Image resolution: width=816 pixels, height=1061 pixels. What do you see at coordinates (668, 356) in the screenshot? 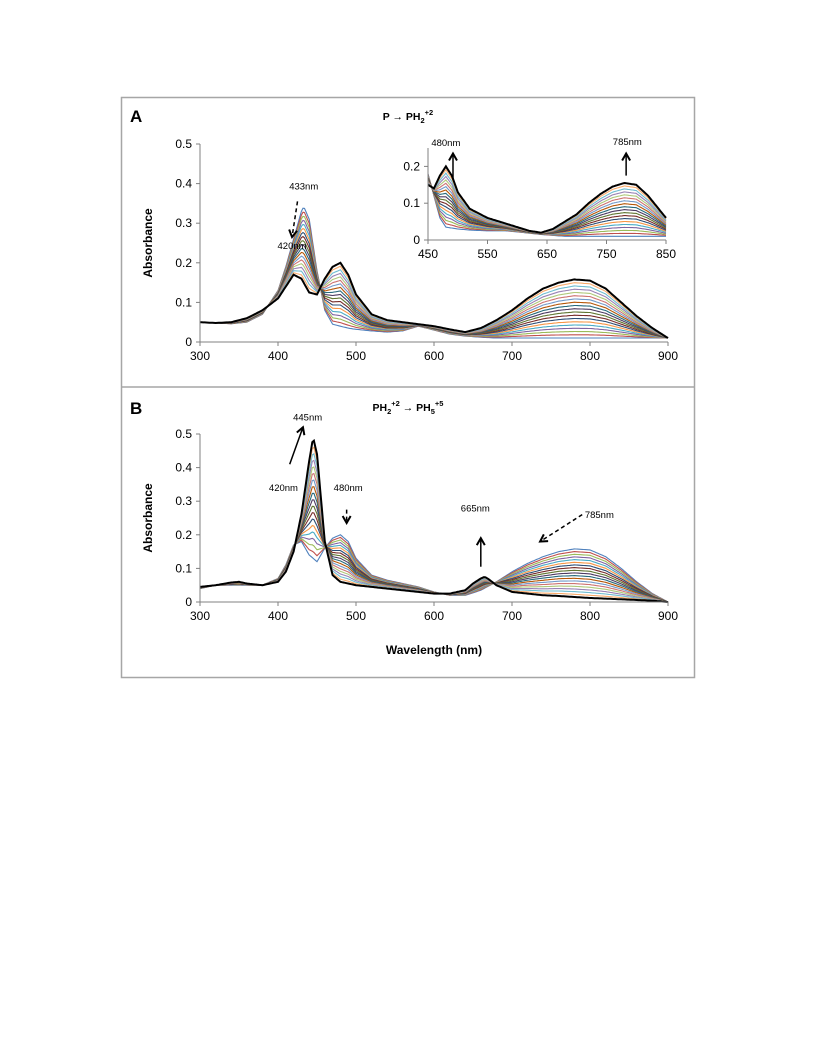
I see `panel-a-x-tick-label: 900` at bounding box center [668, 356].